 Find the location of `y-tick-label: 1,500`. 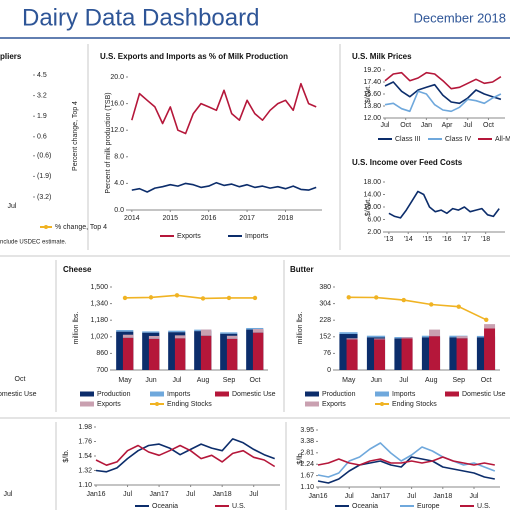

y-tick-label: 1,500 is located at coordinates (99, 287).